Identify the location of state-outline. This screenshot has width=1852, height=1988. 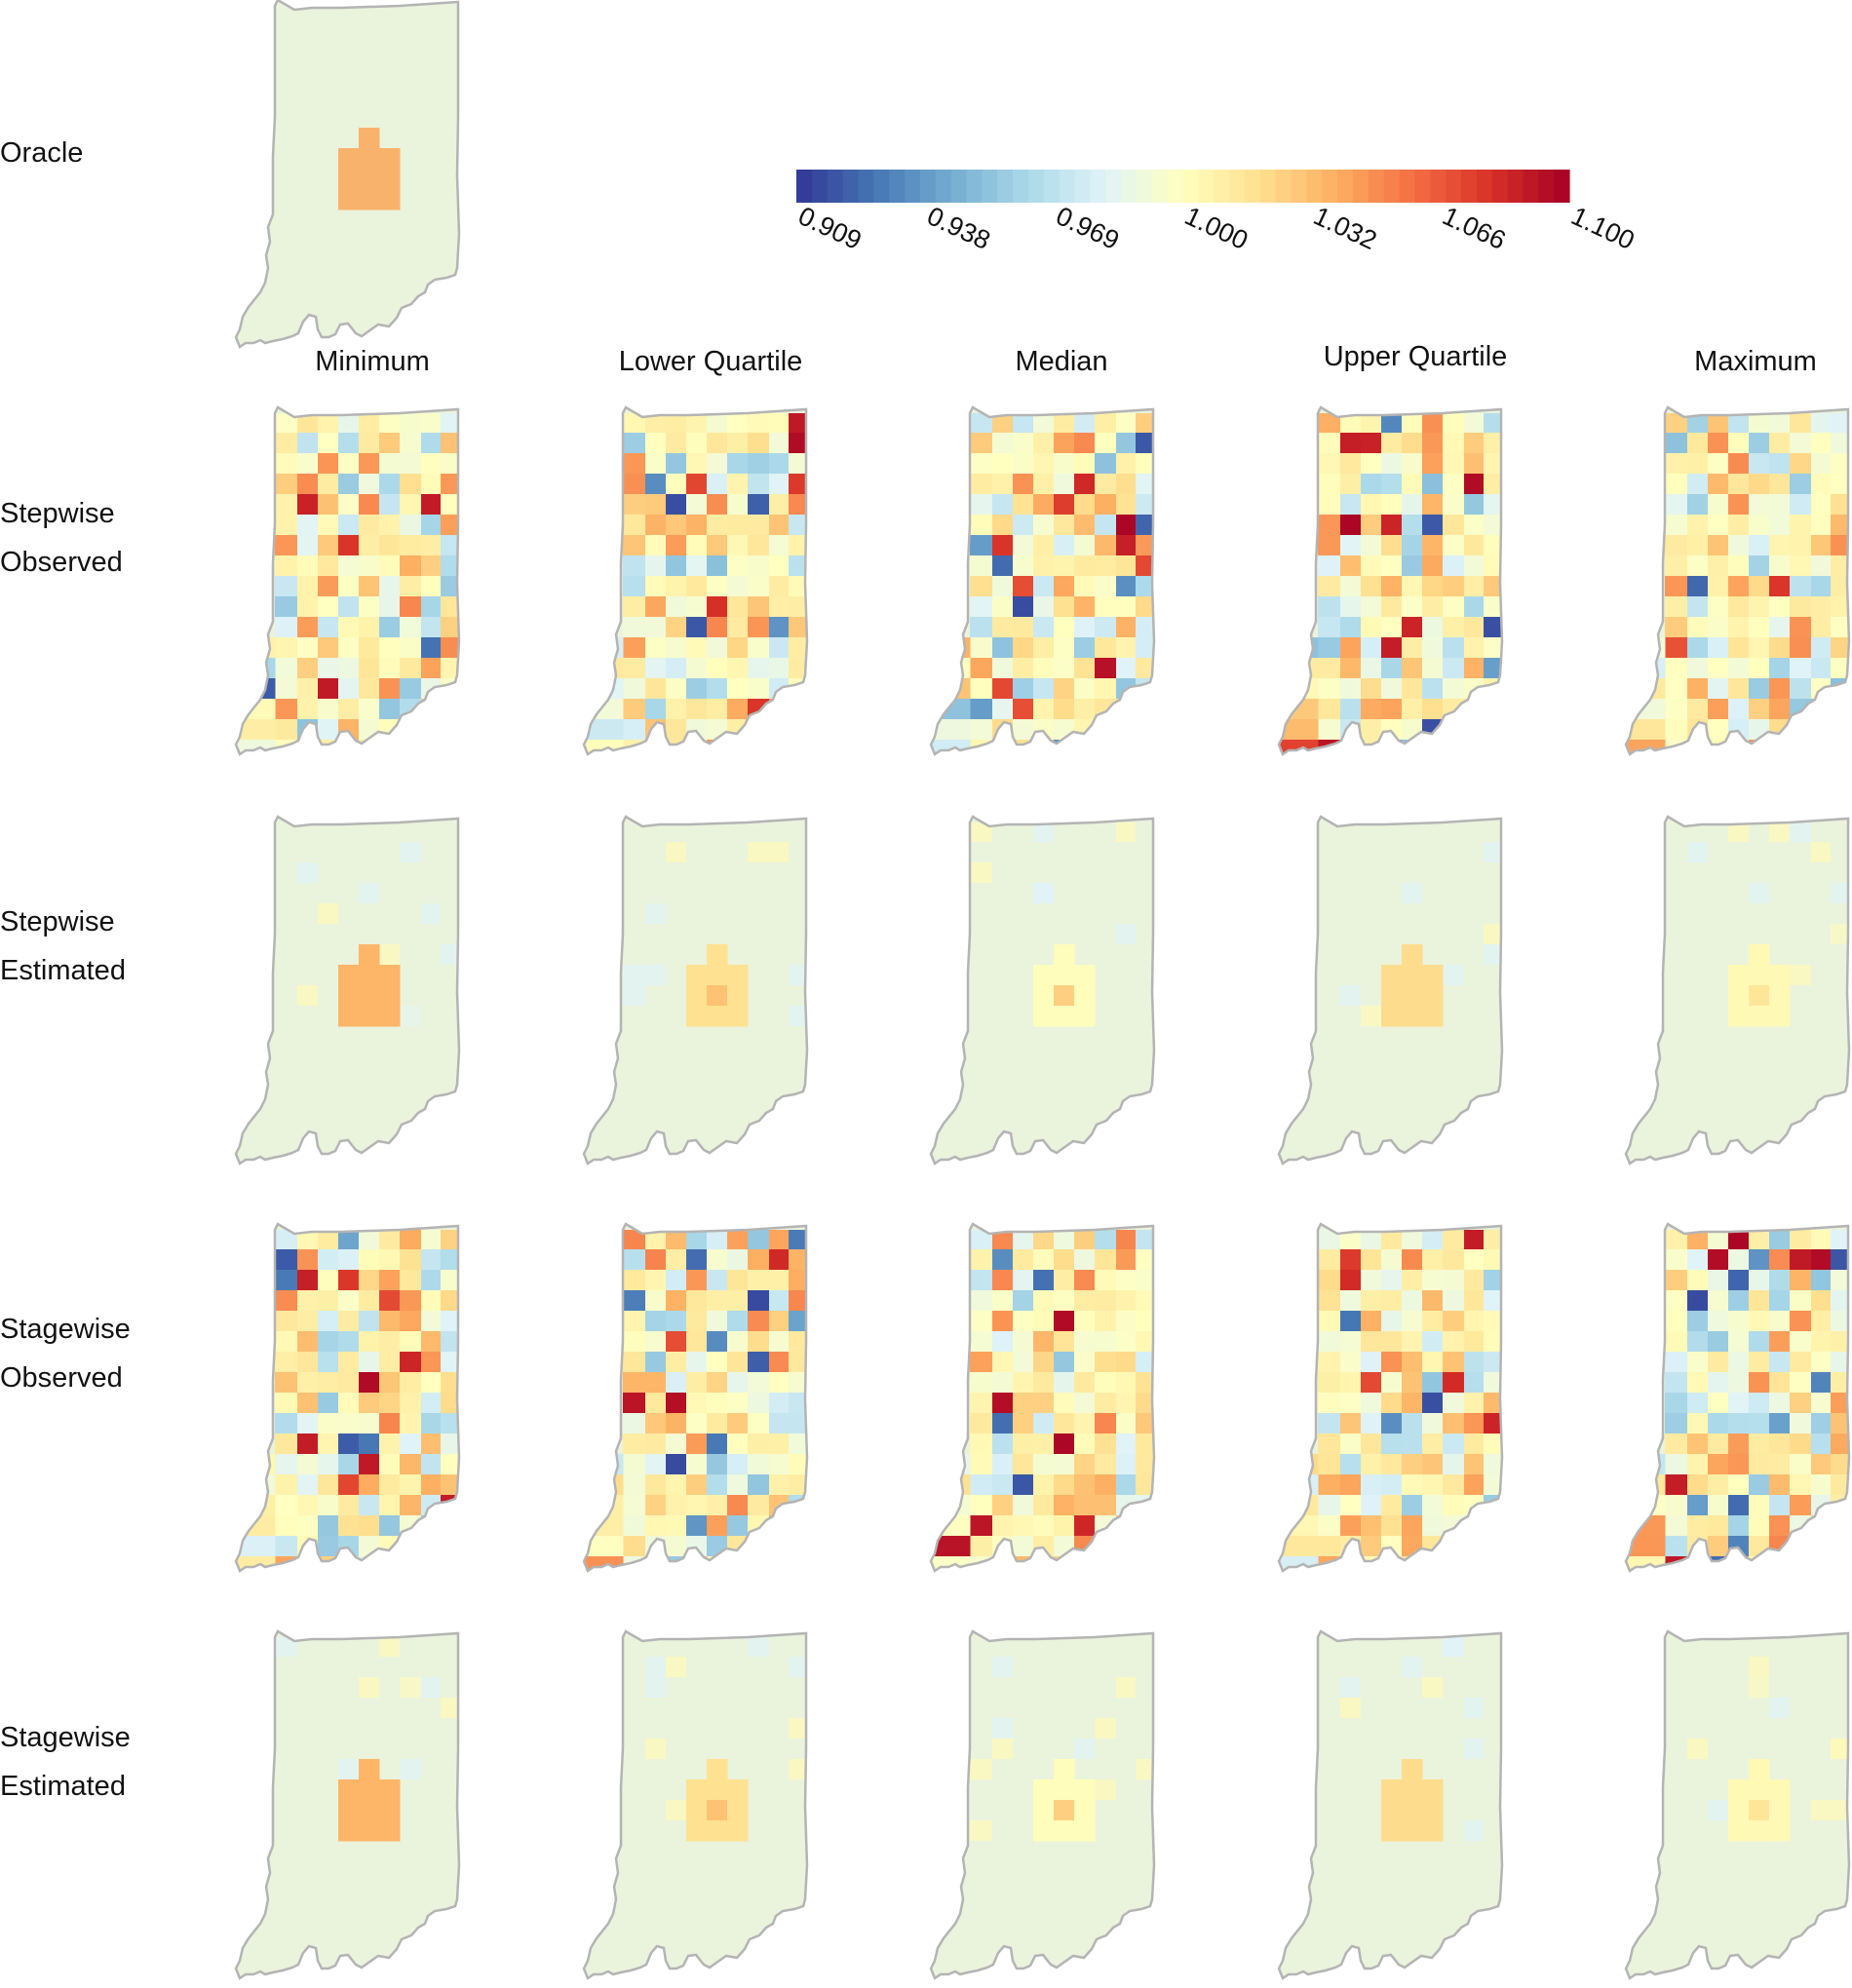
(1390, 580).